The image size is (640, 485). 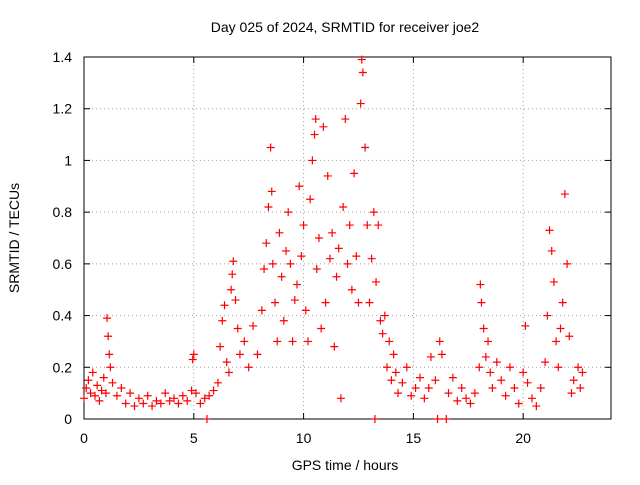 I want to click on y-tick-label: 0.8, so click(x=63, y=212).